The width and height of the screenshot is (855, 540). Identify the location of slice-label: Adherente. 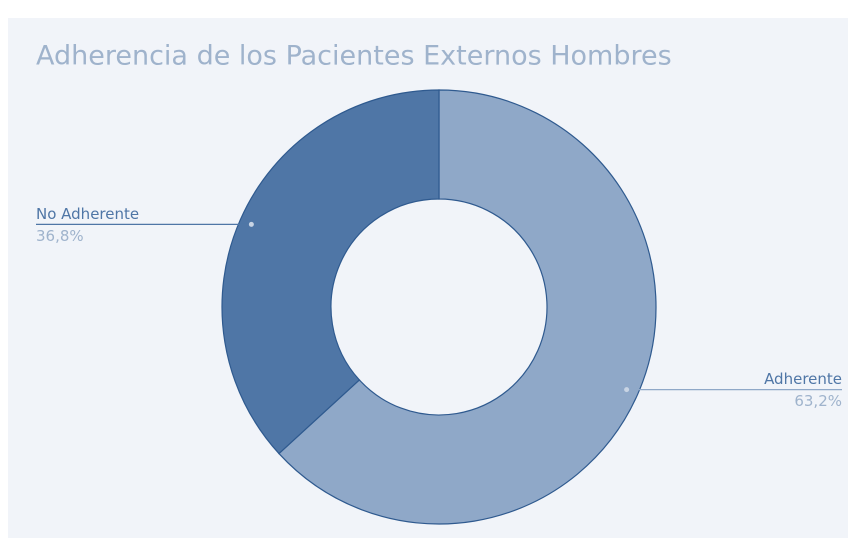
(803, 379).